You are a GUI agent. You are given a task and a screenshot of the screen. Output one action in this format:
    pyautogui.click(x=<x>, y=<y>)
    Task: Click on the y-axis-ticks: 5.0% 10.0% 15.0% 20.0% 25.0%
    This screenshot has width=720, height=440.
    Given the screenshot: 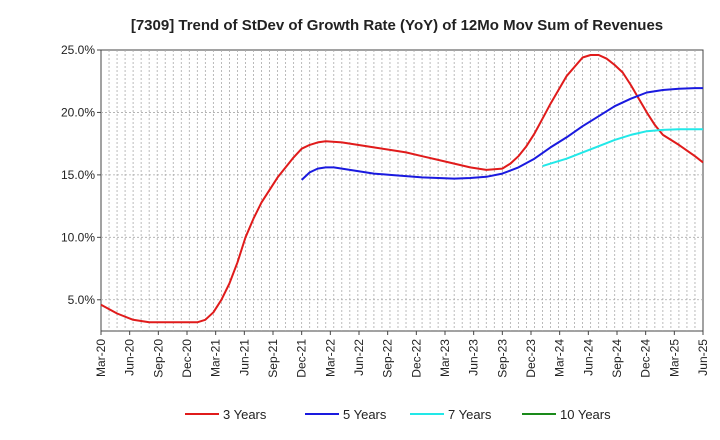 What is the action you would take?
    pyautogui.click(x=81, y=175)
    